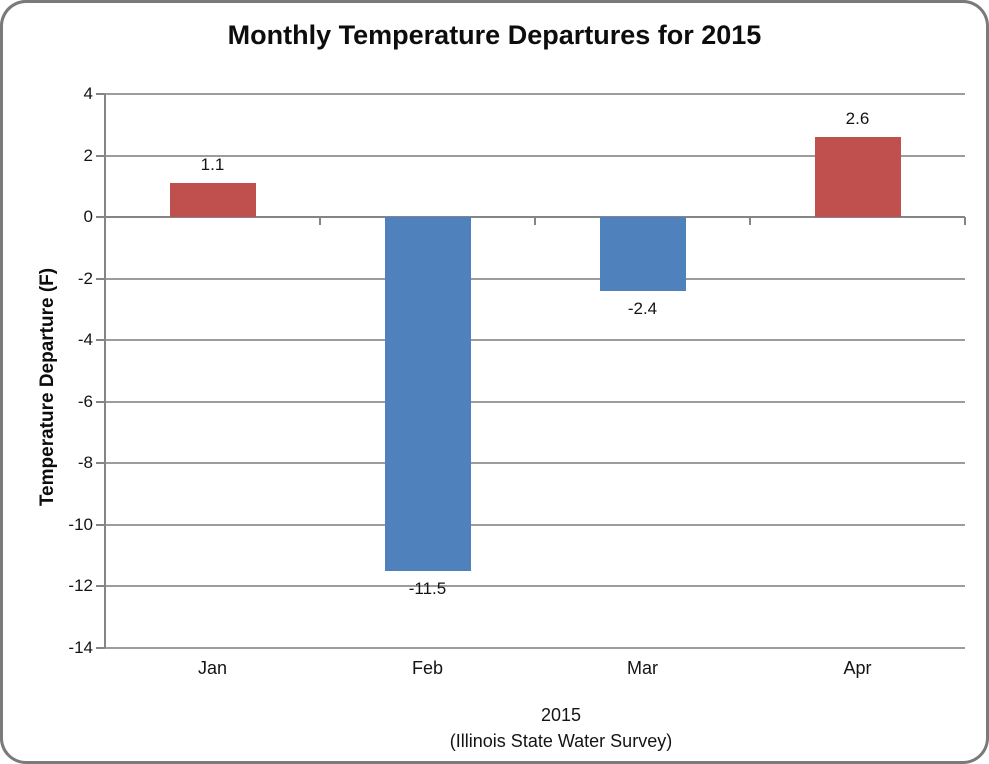 The height and width of the screenshot is (764, 989). What do you see at coordinates (561, 728) in the screenshot?
I see `x-axis-title: 2015 (Illinois State Water Survey)` at bounding box center [561, 728].